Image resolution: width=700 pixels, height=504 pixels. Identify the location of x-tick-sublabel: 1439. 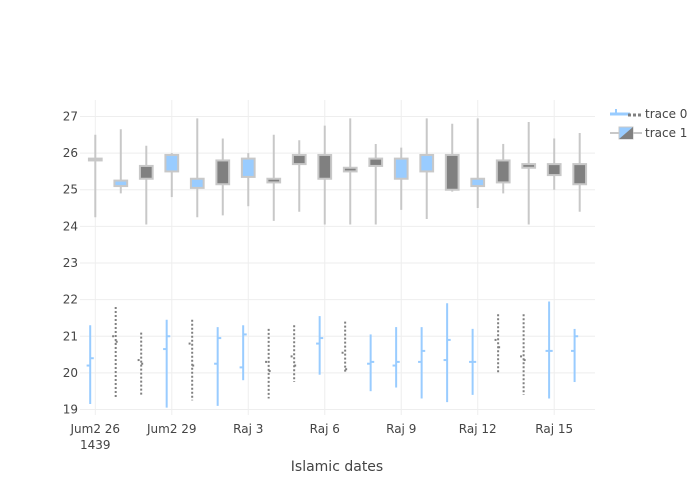
(95, 445).